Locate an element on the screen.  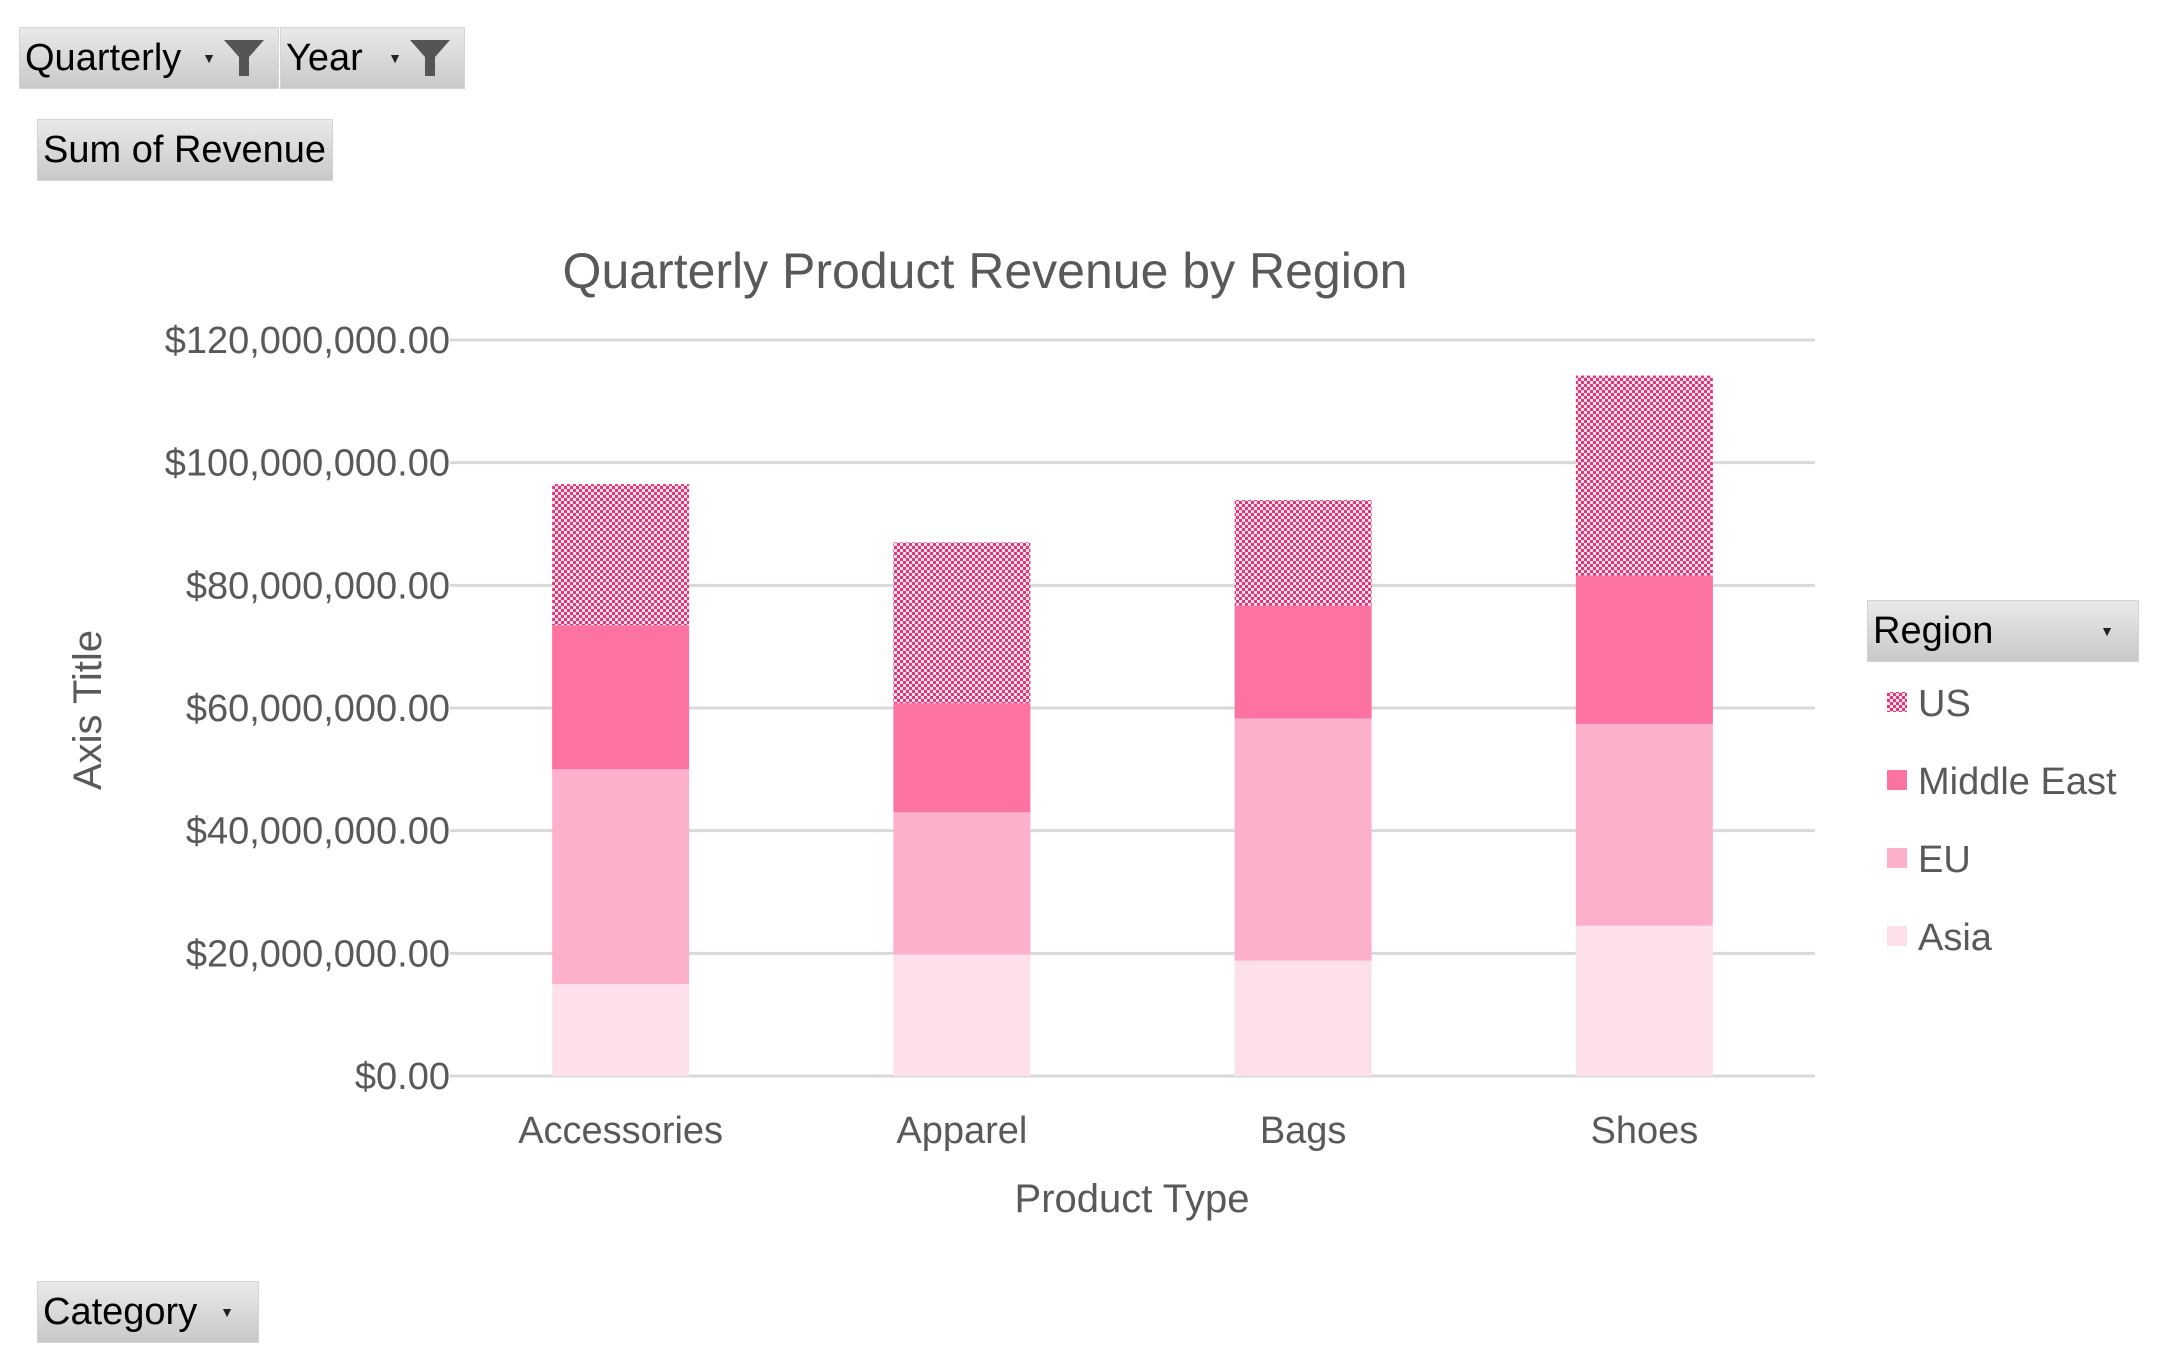
y-tick-label: $20,000,000.00 is located at coordinates (318, 954).